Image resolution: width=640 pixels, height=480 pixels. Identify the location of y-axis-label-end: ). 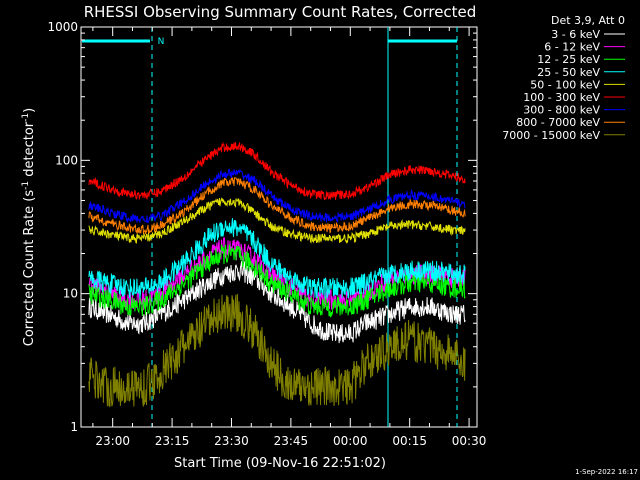
(29, 110).